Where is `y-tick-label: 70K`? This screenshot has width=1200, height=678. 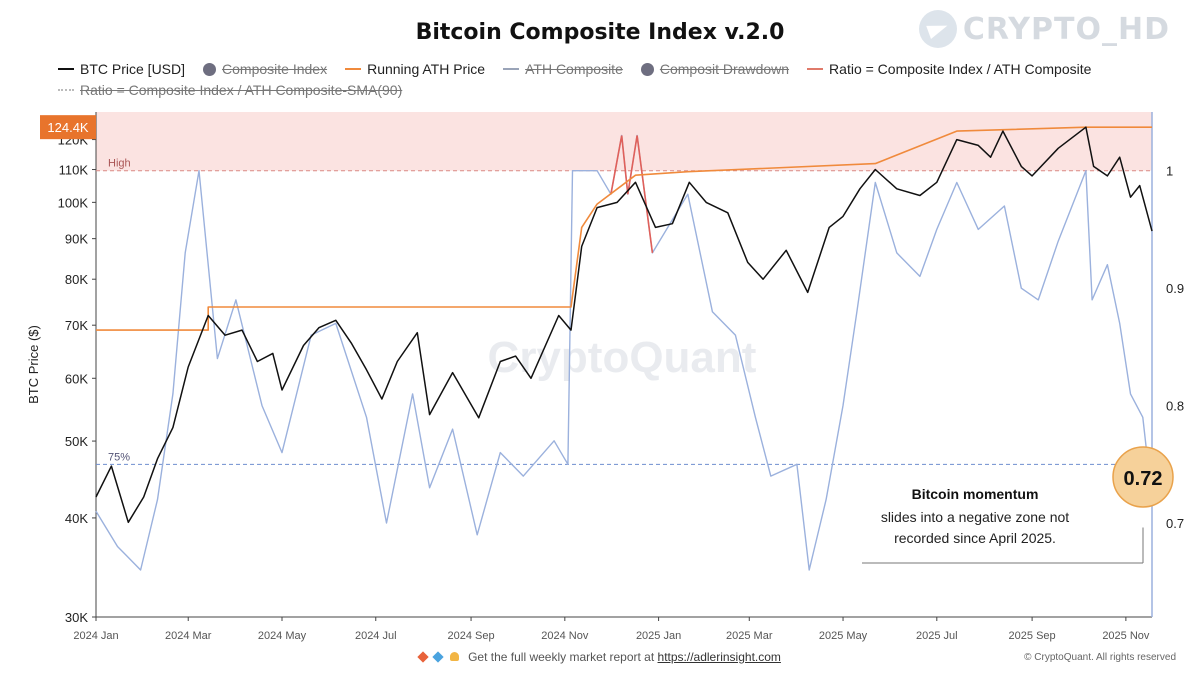
y-tick-label: 70K is located at coordinates (76, 325).